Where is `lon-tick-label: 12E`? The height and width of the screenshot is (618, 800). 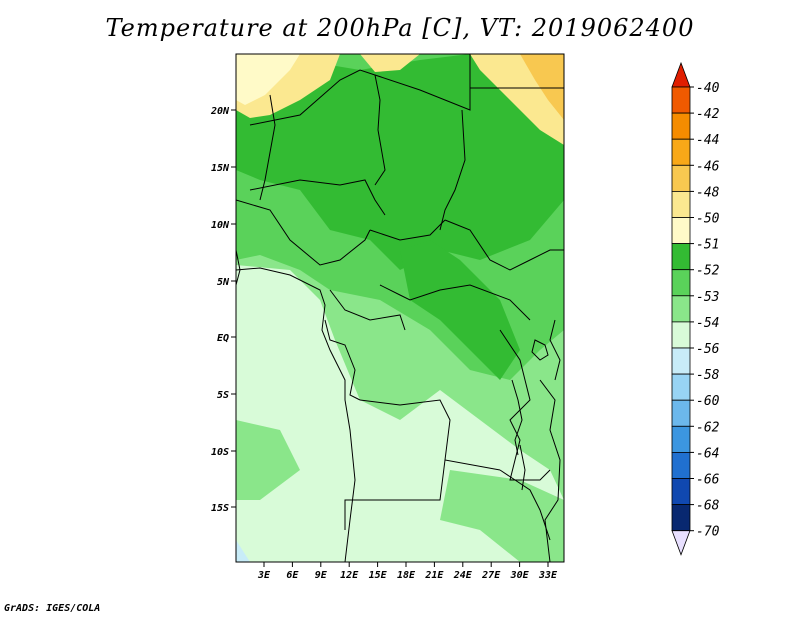
lon-tick-label: 12E is located at coordinates (349, 575).